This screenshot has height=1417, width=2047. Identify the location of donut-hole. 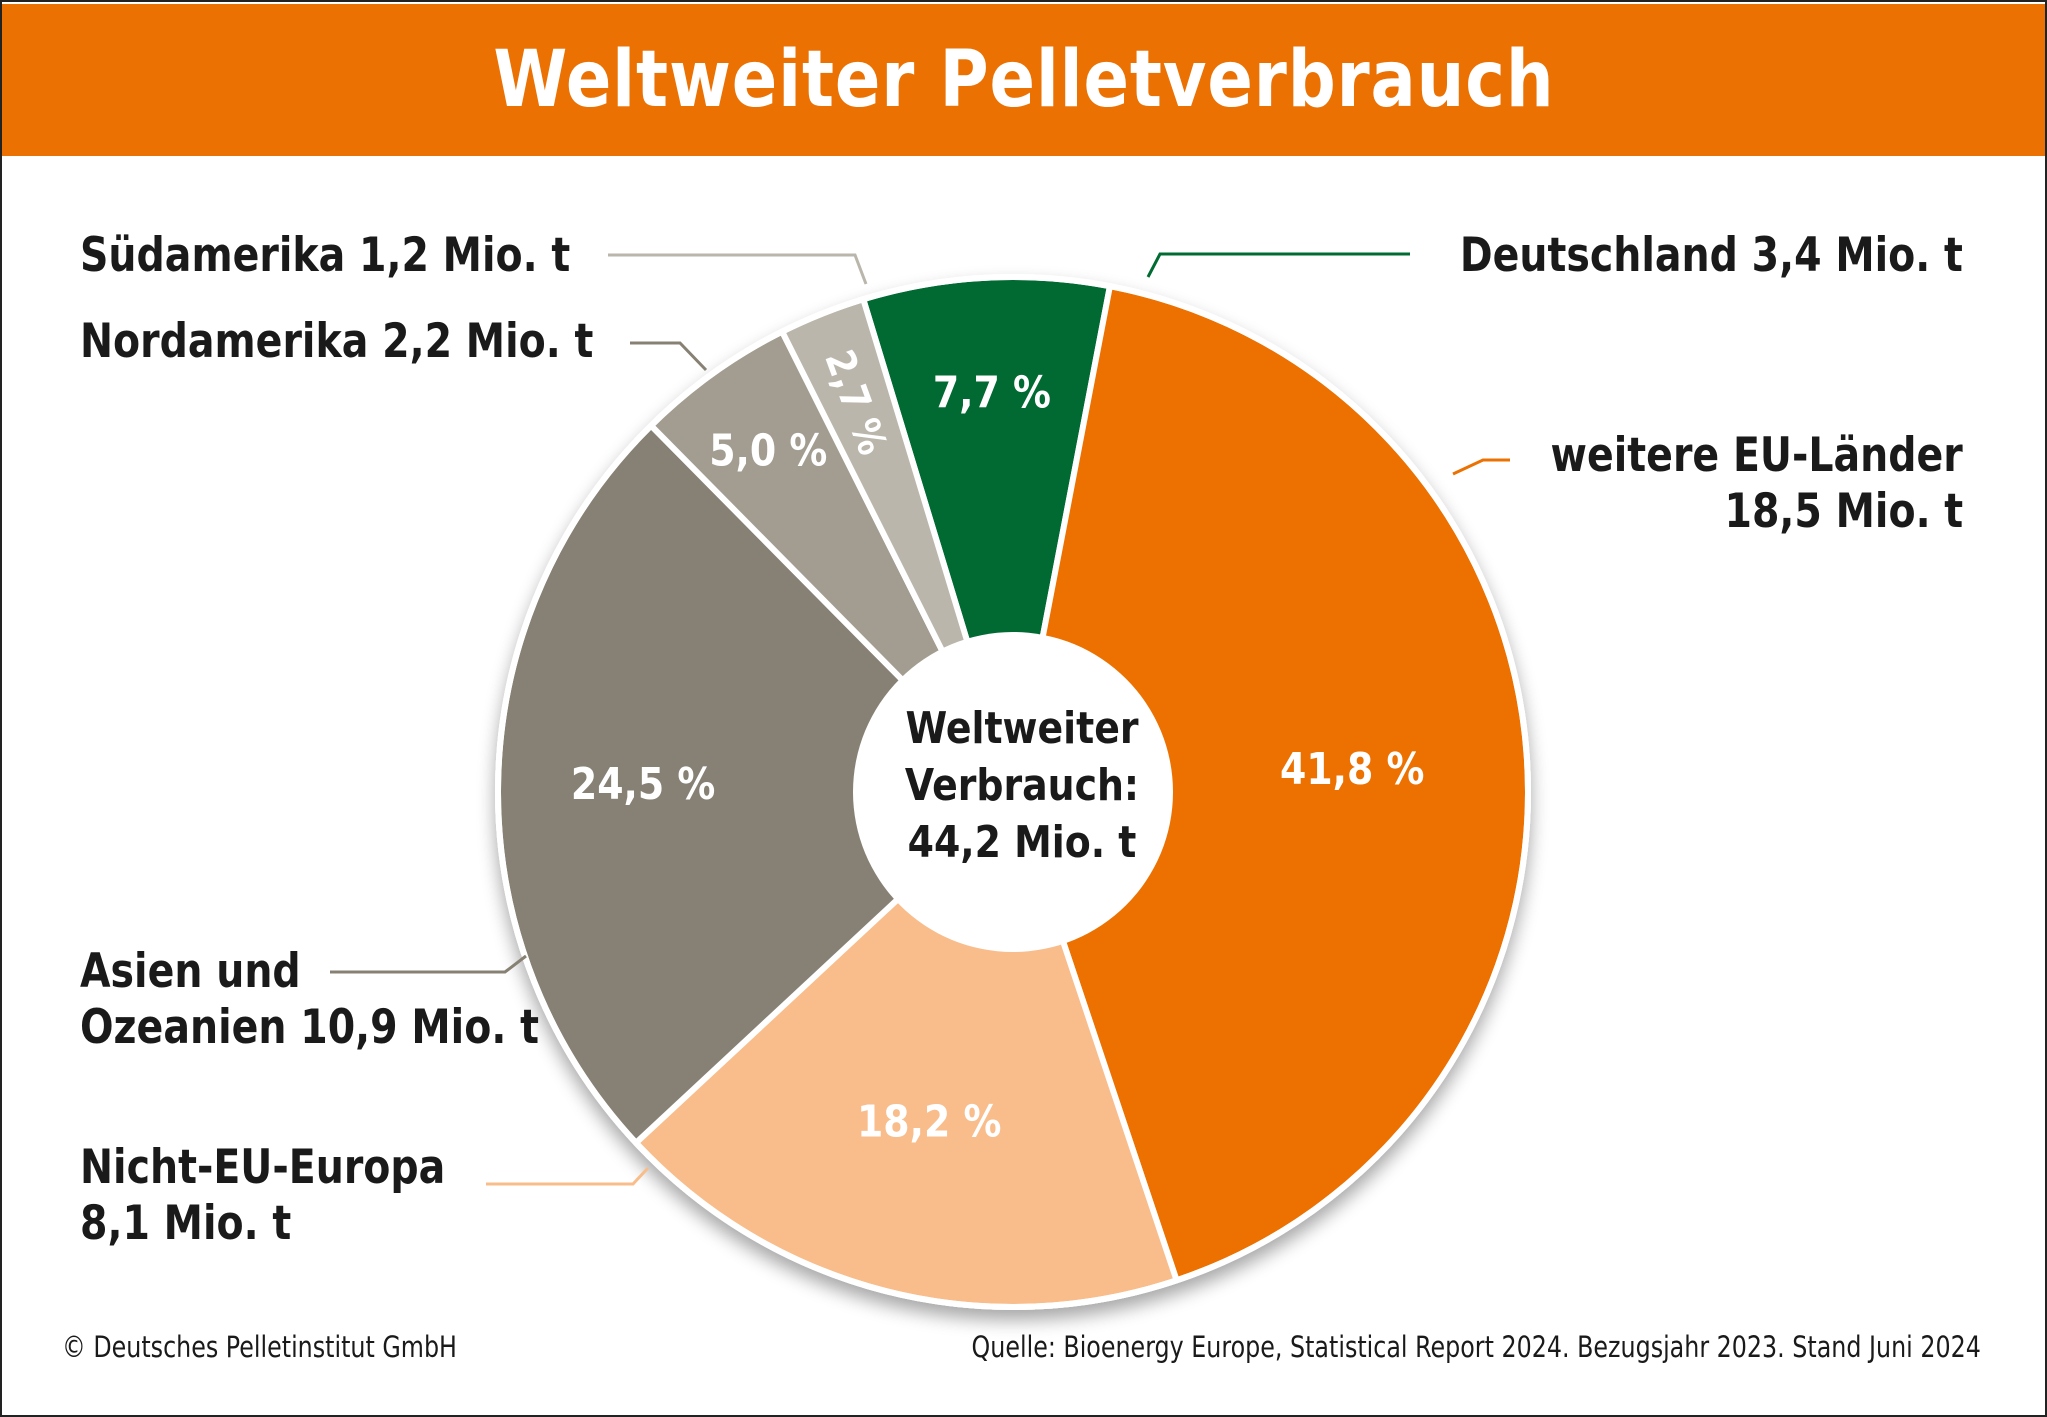
(1013, 792).